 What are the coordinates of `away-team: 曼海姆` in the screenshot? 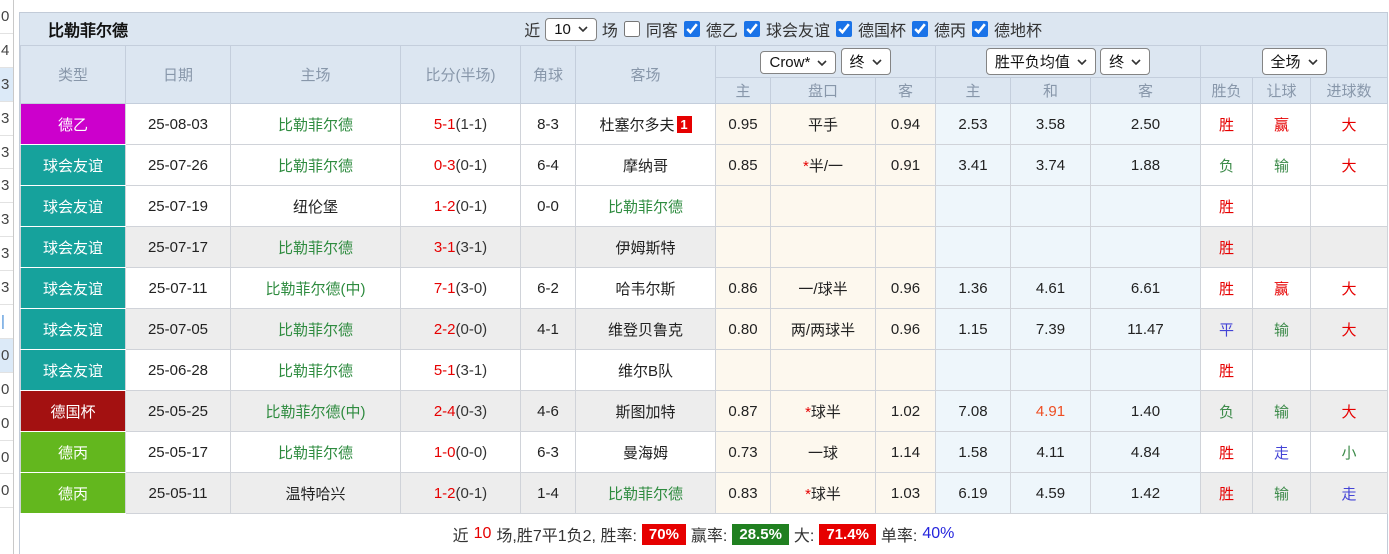 It's located at (645, 452).